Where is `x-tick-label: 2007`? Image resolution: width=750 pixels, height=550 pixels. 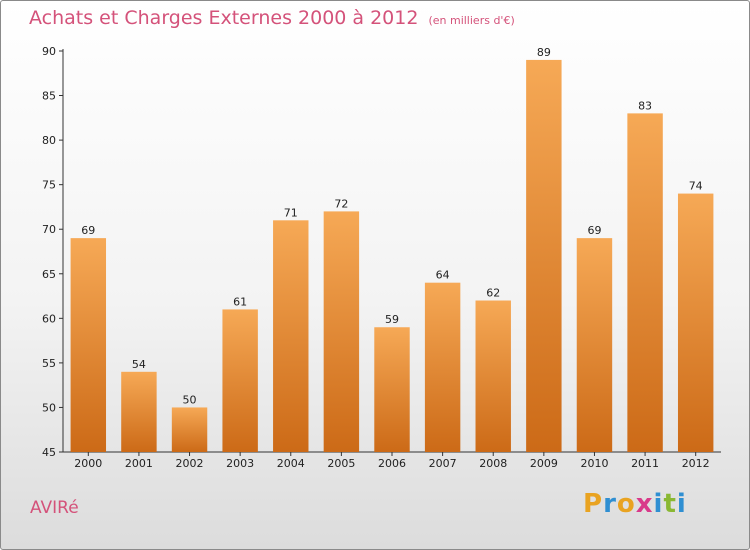 x-tick-label: 2007 is located at coordinates (443, 463).